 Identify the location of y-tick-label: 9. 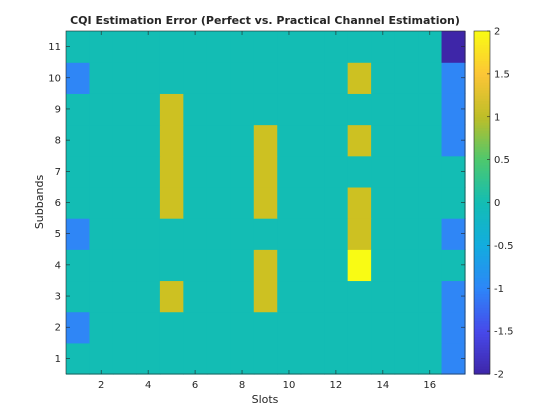
(58, 109).